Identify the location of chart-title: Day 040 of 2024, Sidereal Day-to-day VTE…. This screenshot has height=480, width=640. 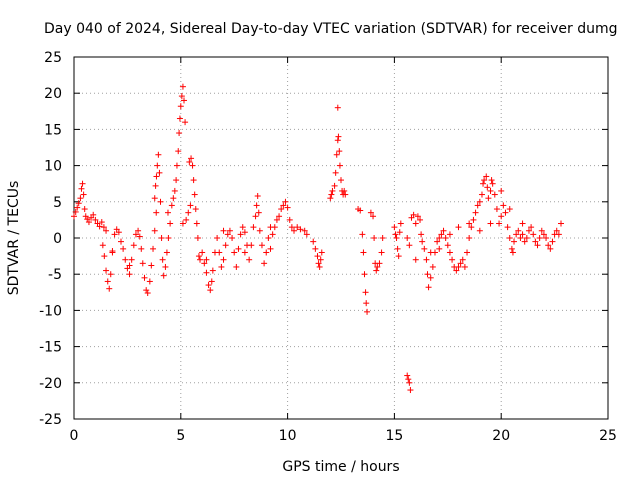
(331, 29).